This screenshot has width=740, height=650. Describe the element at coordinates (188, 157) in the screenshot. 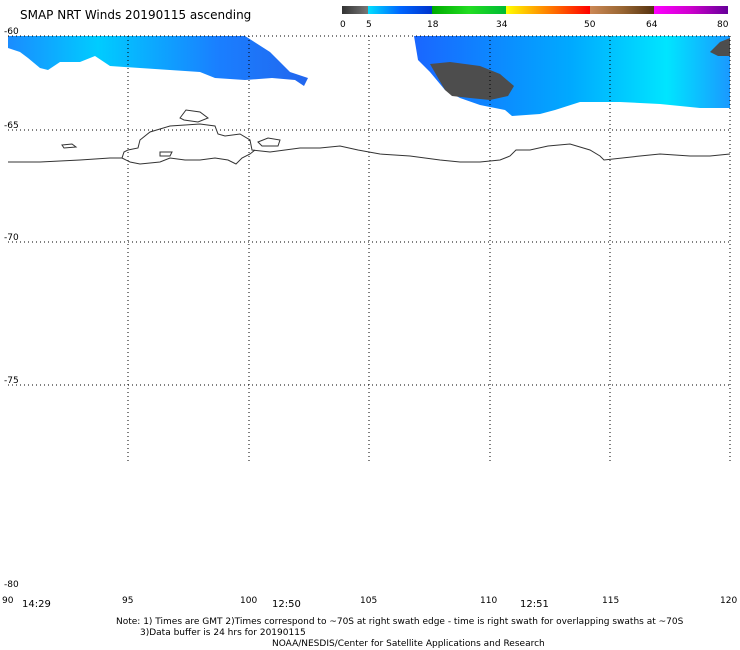

I see `coastline-ice-shelf` at that location.